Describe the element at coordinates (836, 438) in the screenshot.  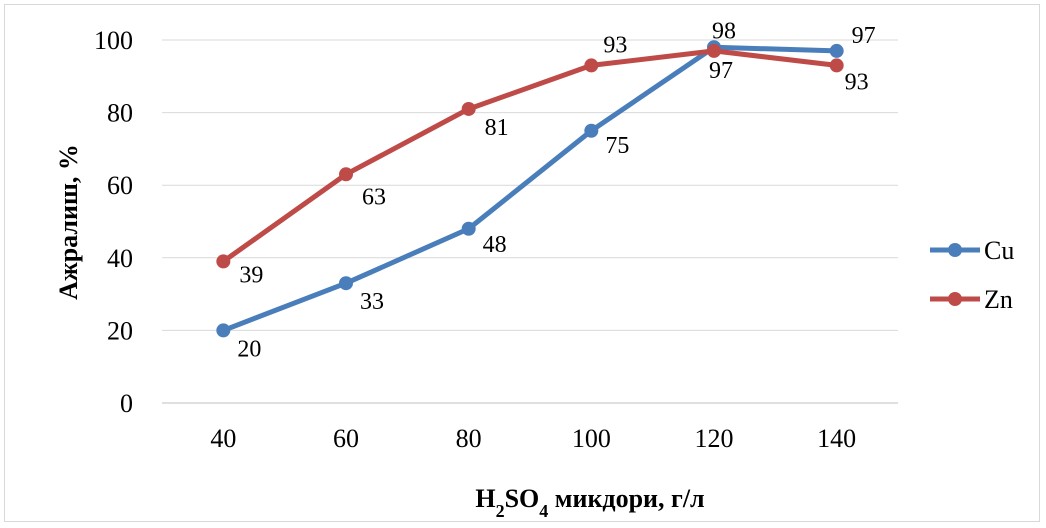
I see `x-tick-label: 140` at that location.